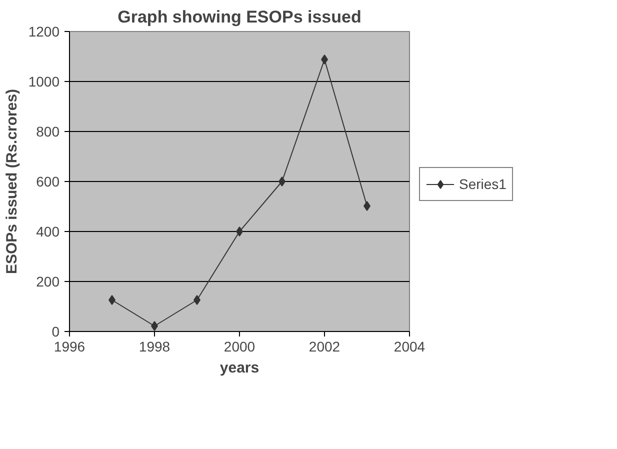 This screenshot has height=449, width=617. What do you see at coordinates (48, 132) in the screenshot?
I see `y-tick-label: 800` at bounding box center [48, 132].